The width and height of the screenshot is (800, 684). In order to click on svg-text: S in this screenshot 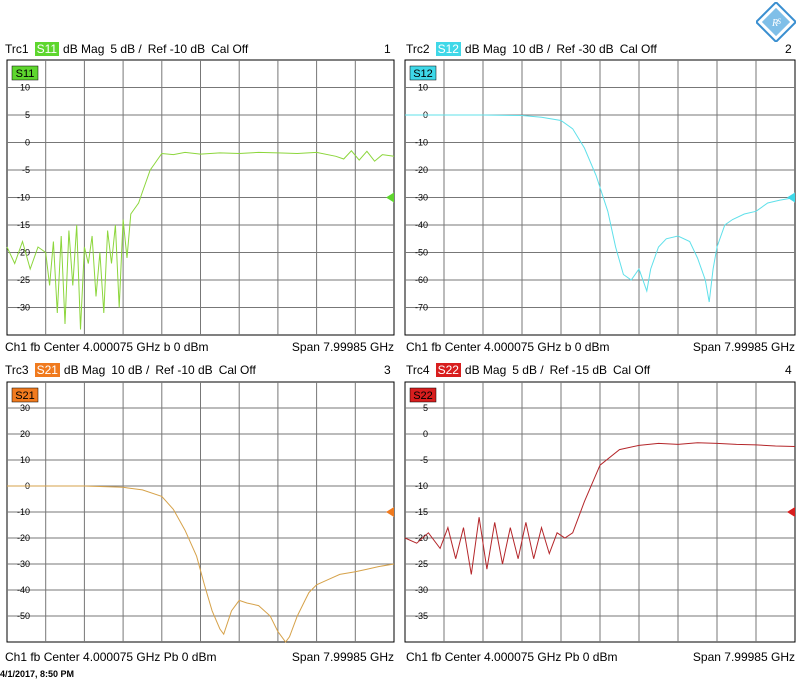, I will do `click(779, 21)`.